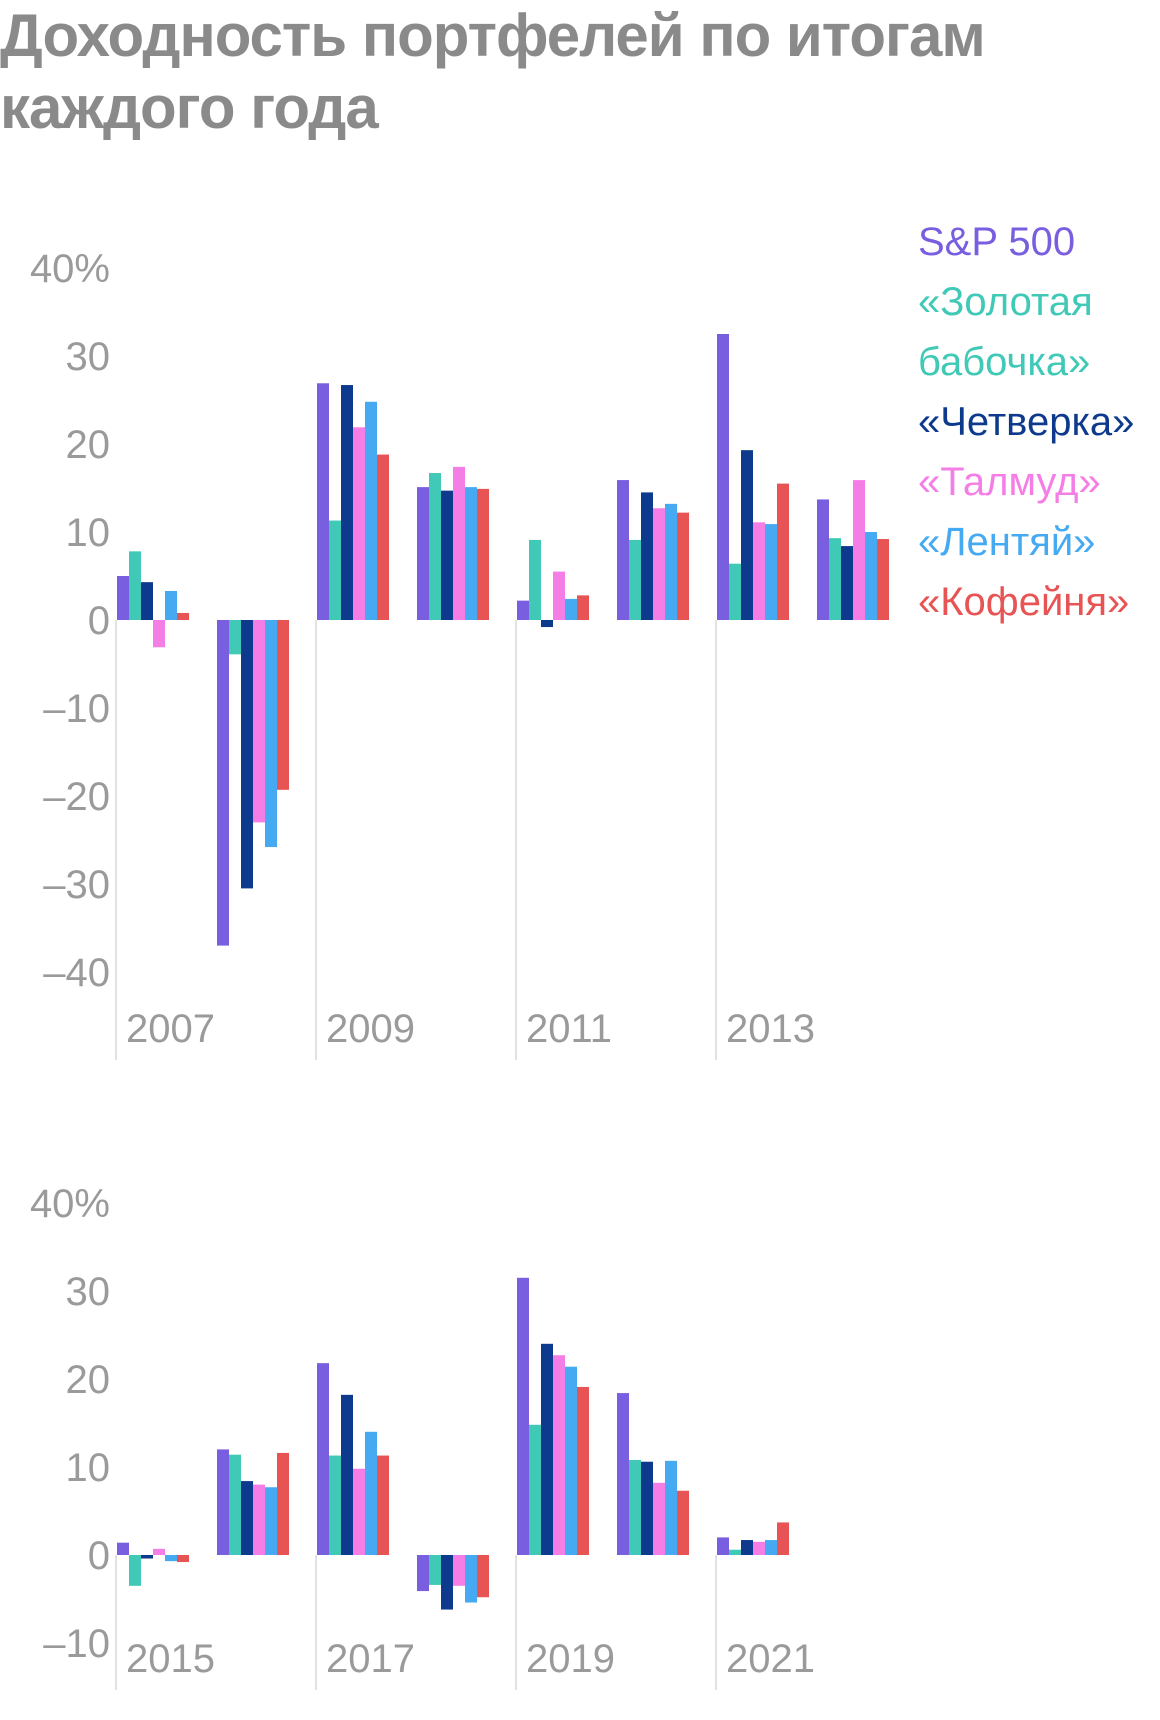  What do you see at coordinates (1007, 542) in the screenshot?
I see `legend-item-lentyay: «Лентяй»` at bounding box center [1007, 542].